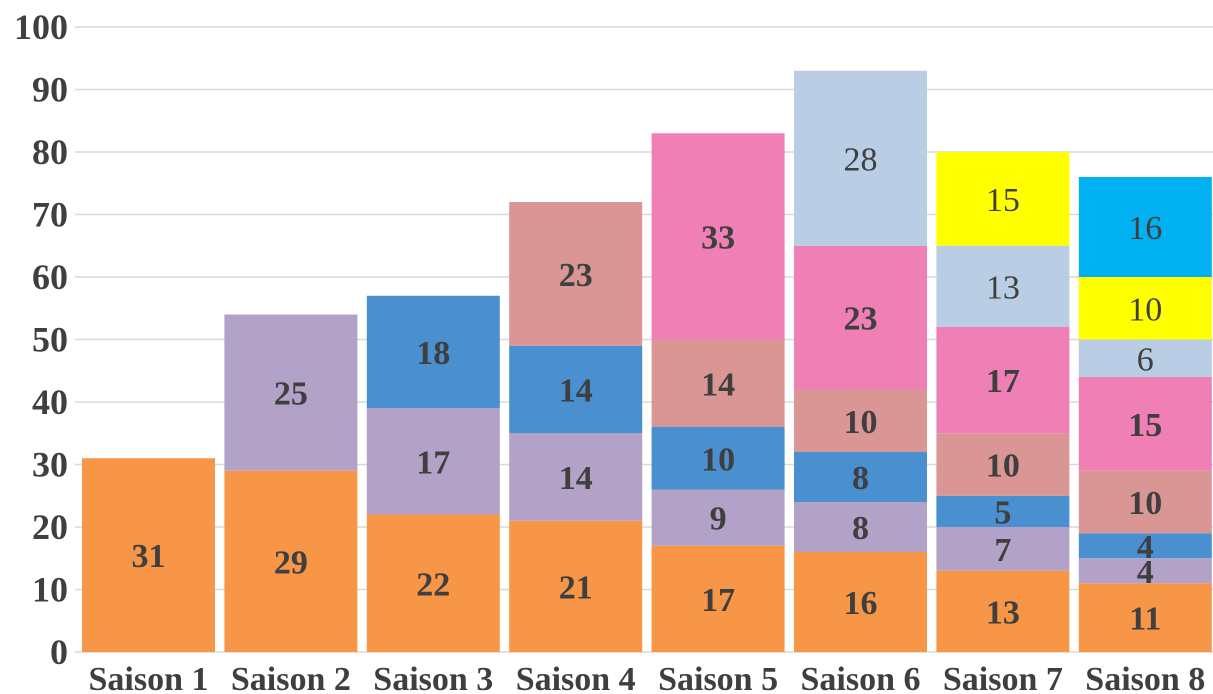 This screenshot has width=1213, height=694. I want to click on x-category-label: Saison 5, so click(718, 677).